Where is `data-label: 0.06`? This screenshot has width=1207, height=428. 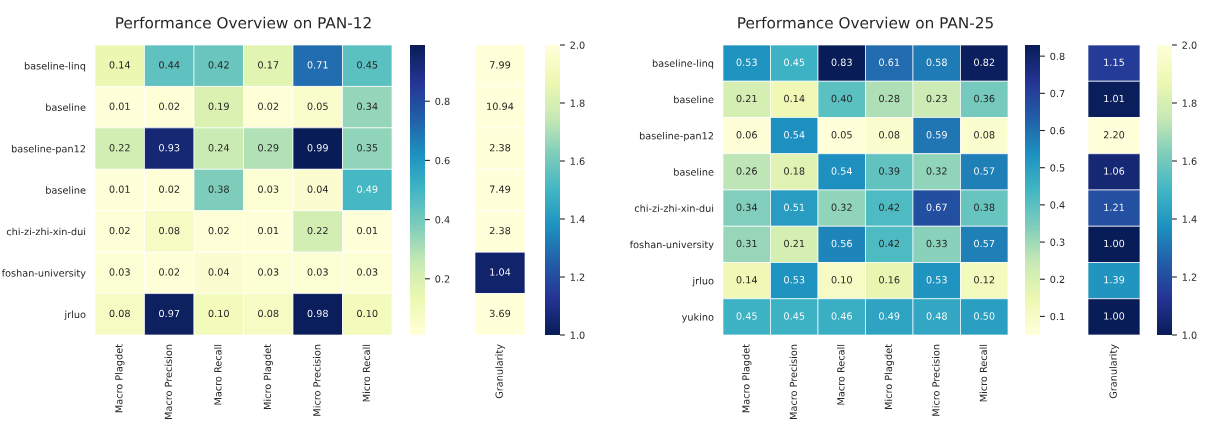
data-label: 0.06 is located at coordinates (746, 135).